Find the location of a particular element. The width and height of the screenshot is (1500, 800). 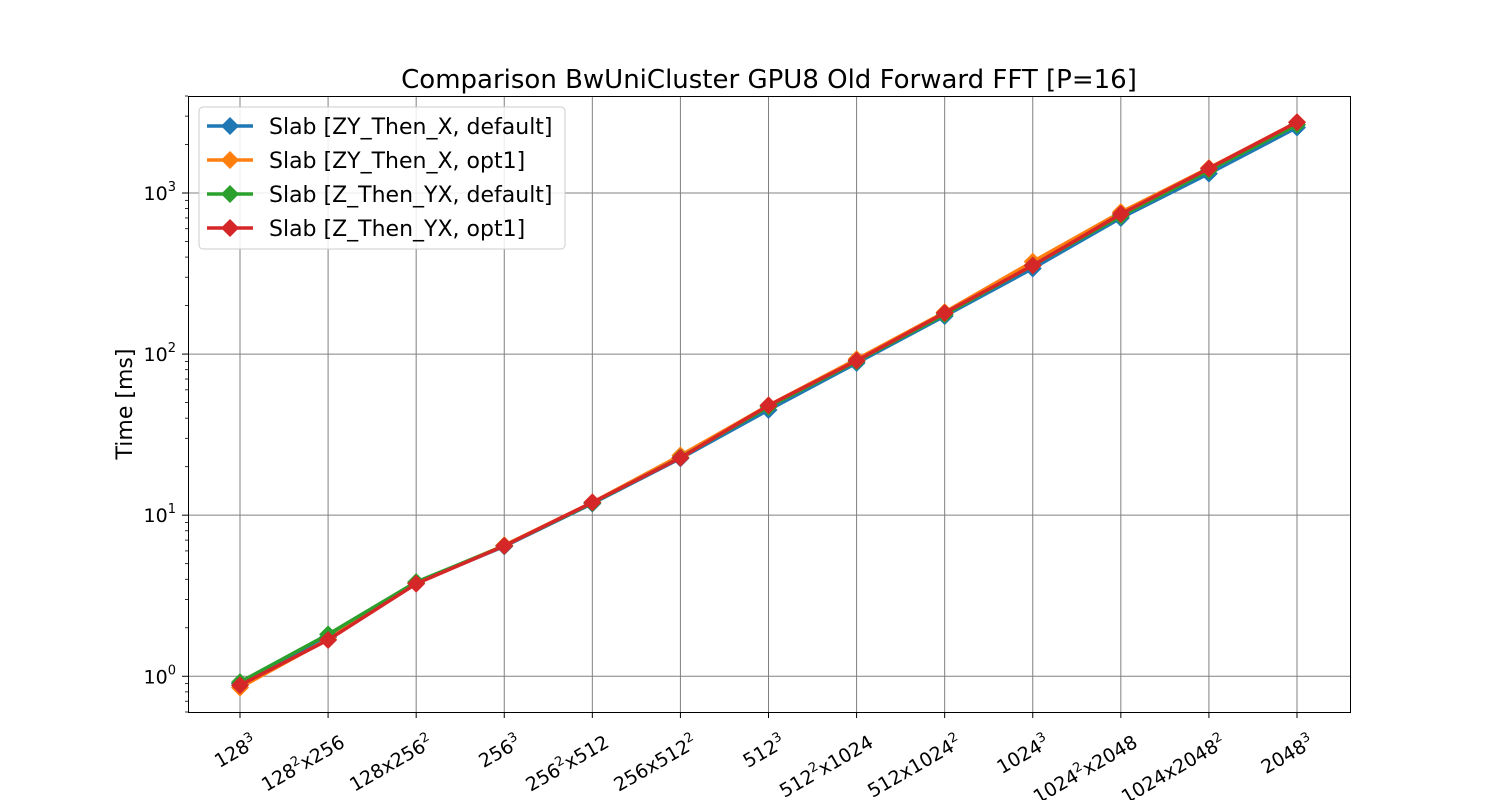

legend-entry: Slab [Z_Then_YX, default] is located at coordinates (380, 195).